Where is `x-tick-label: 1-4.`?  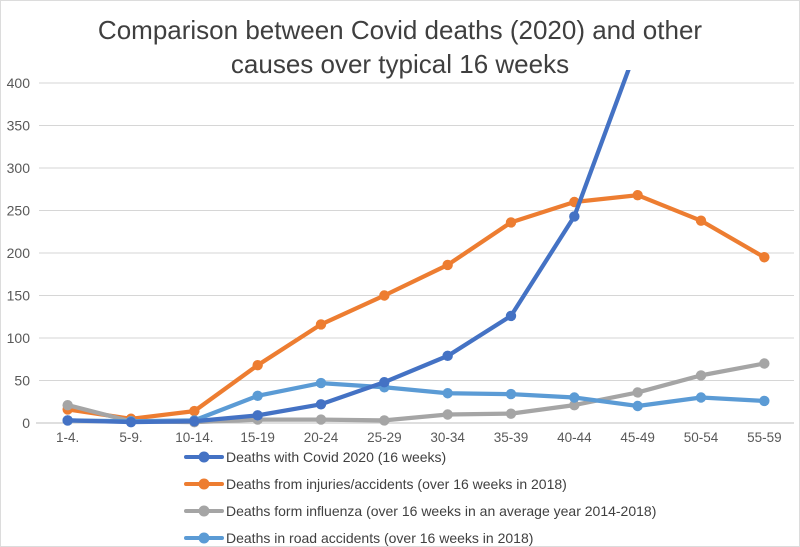 x-tick-label: 1-4. is located at coordinates (67, 437).